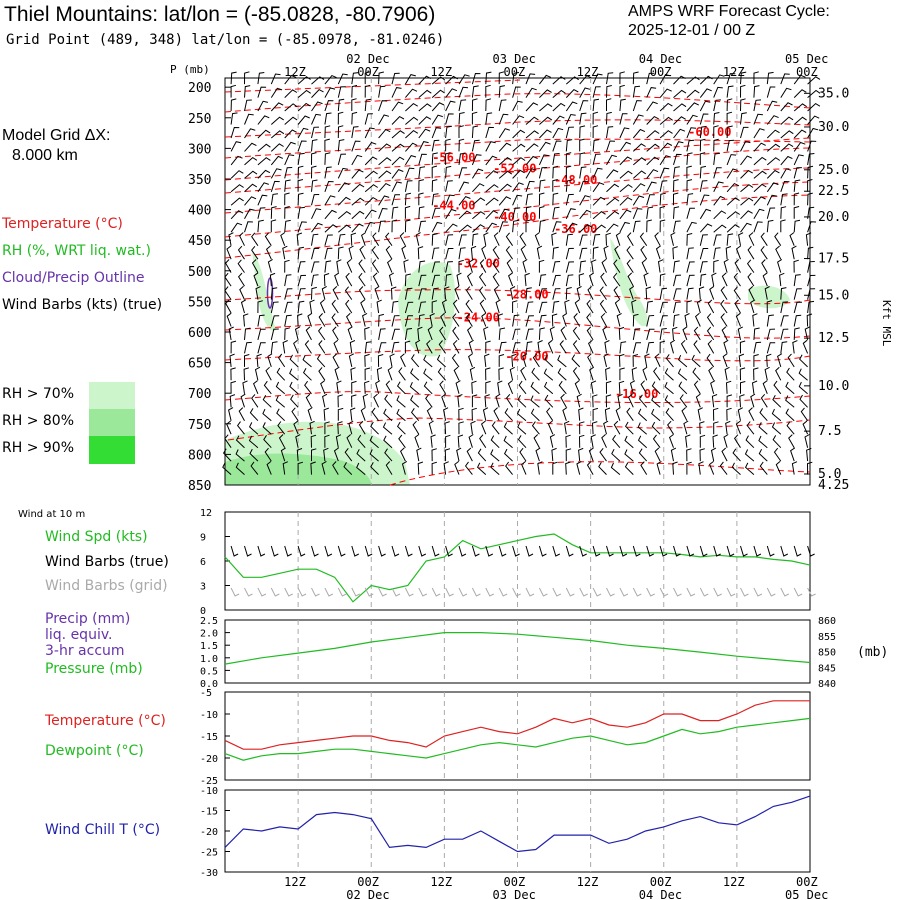 This screenshot has height=900, width=900. Describe the element at coordinates (199, 394) in the screenshot. I see `pressure-tick-label: 700` at that location.